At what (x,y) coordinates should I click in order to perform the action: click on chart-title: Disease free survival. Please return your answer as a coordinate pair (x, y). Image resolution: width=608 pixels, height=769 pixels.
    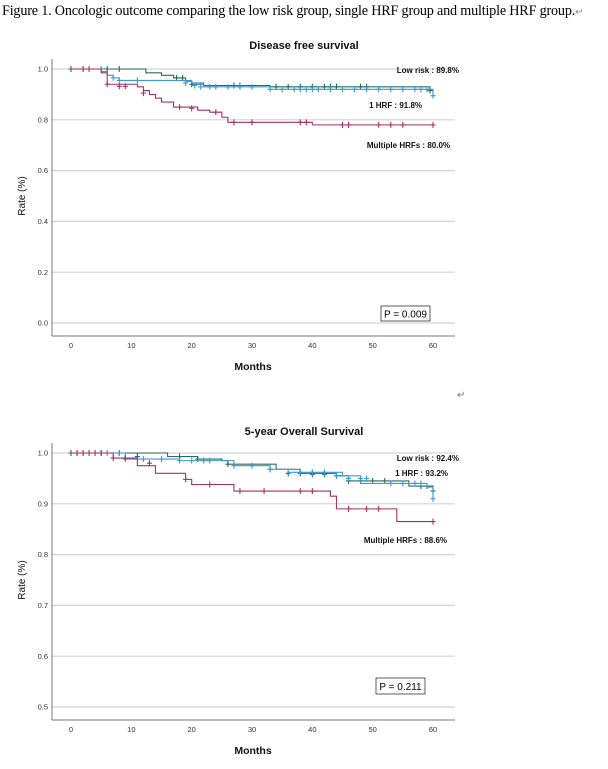
    Looking at the image, I should click on (303, 46).